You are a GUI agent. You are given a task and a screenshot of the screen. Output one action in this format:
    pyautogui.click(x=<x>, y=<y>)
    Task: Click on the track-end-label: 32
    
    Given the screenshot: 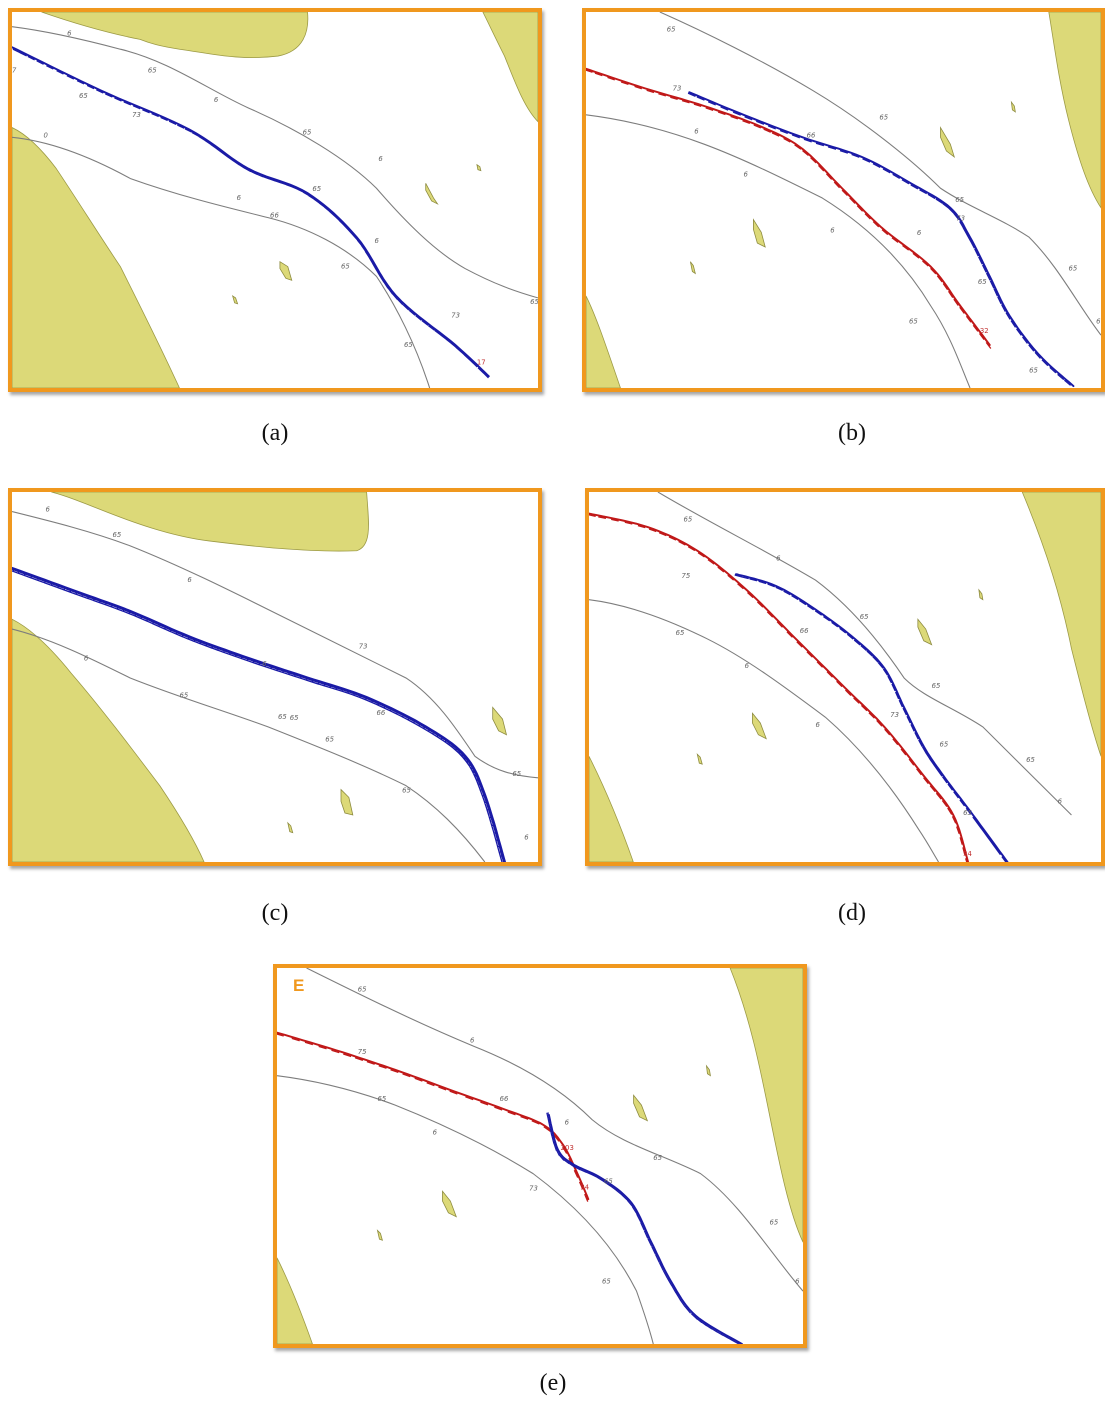 What is the action you would take?
    pyautogui.click(x=984, y=331)
    